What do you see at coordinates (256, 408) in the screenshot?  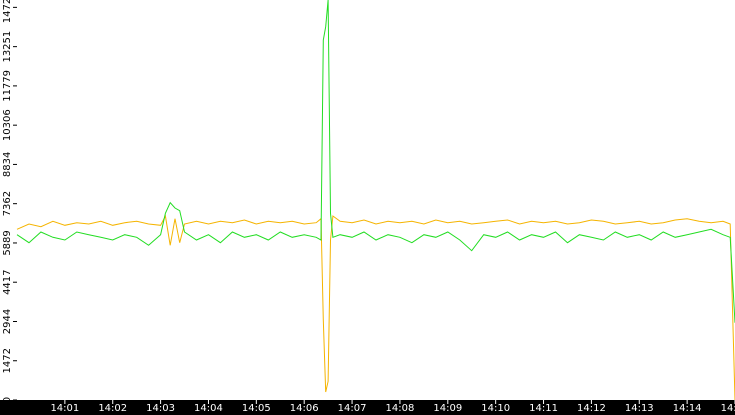 I see `x-tick-label: 14:05` at bounding box center [256, 408].